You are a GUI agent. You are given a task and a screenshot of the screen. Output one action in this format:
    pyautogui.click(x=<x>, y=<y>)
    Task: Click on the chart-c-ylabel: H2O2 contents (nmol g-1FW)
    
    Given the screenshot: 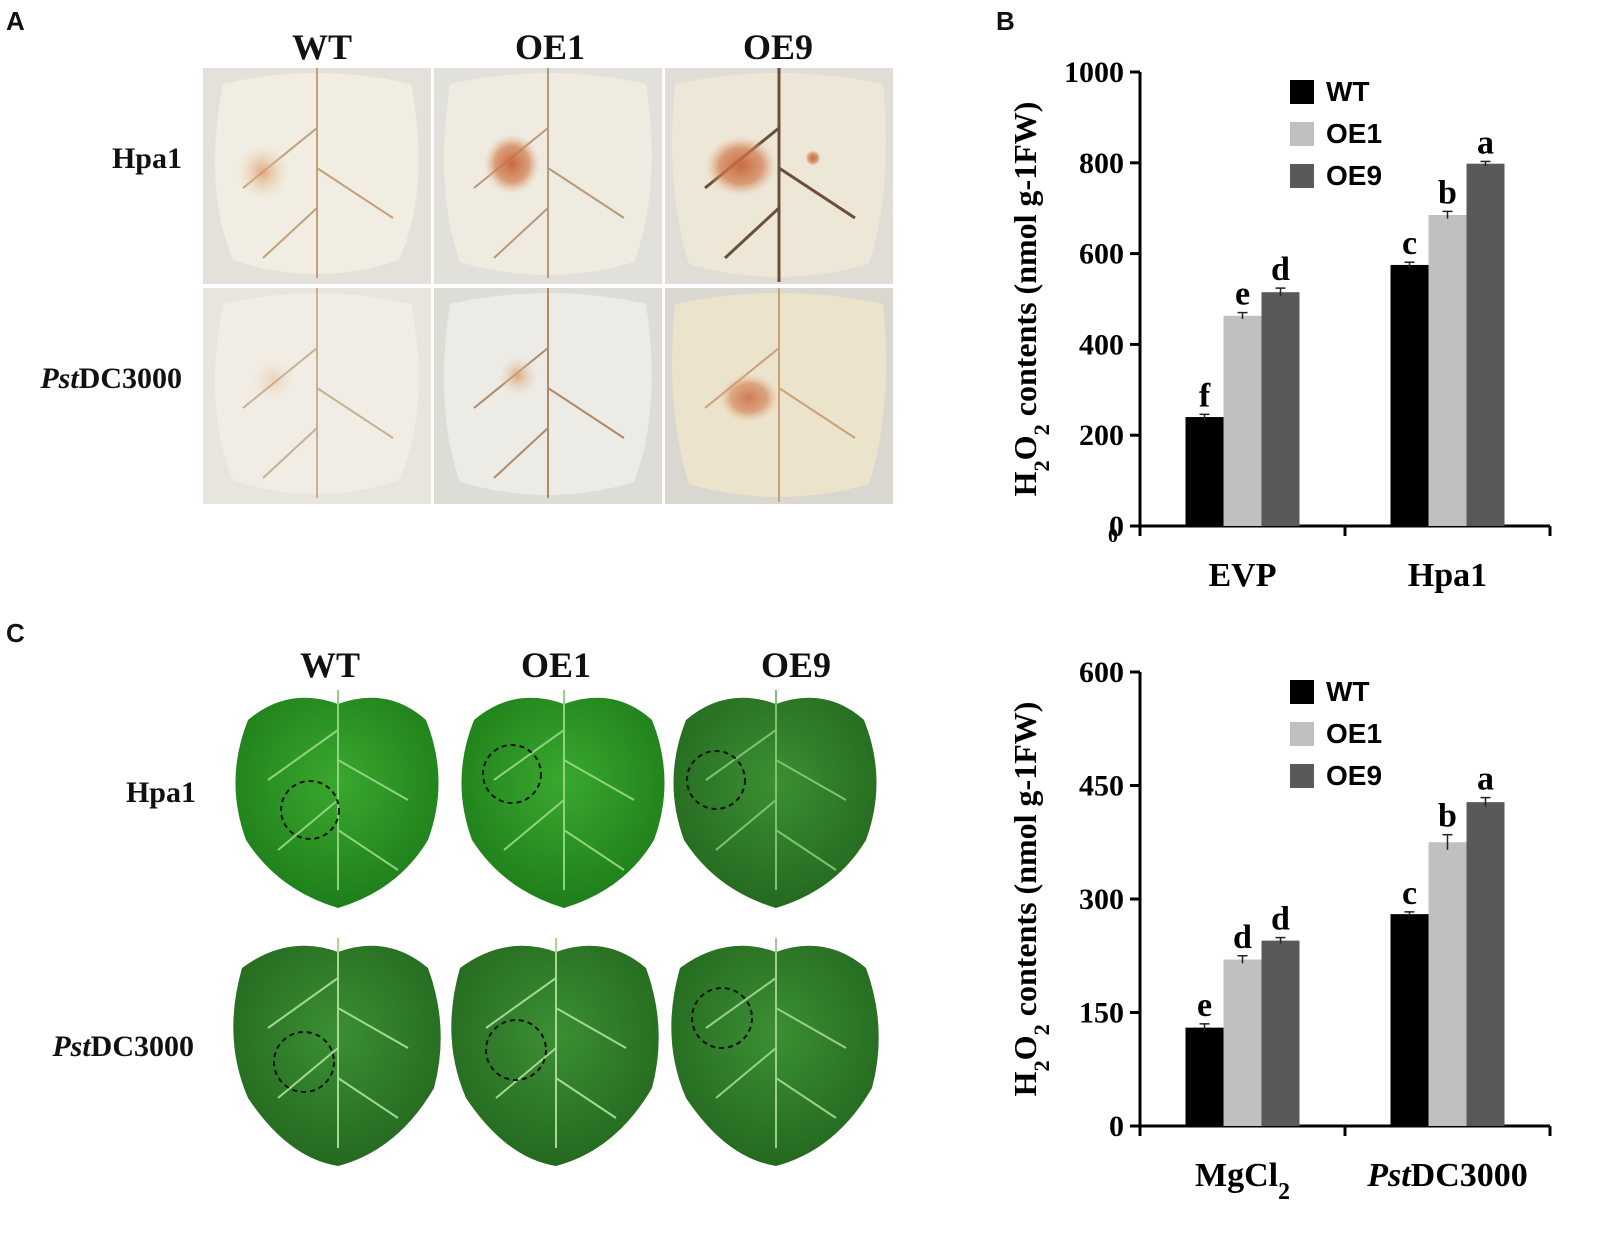 What is the action you would take?
    pyautogui.click(x=1030, y=899)
    